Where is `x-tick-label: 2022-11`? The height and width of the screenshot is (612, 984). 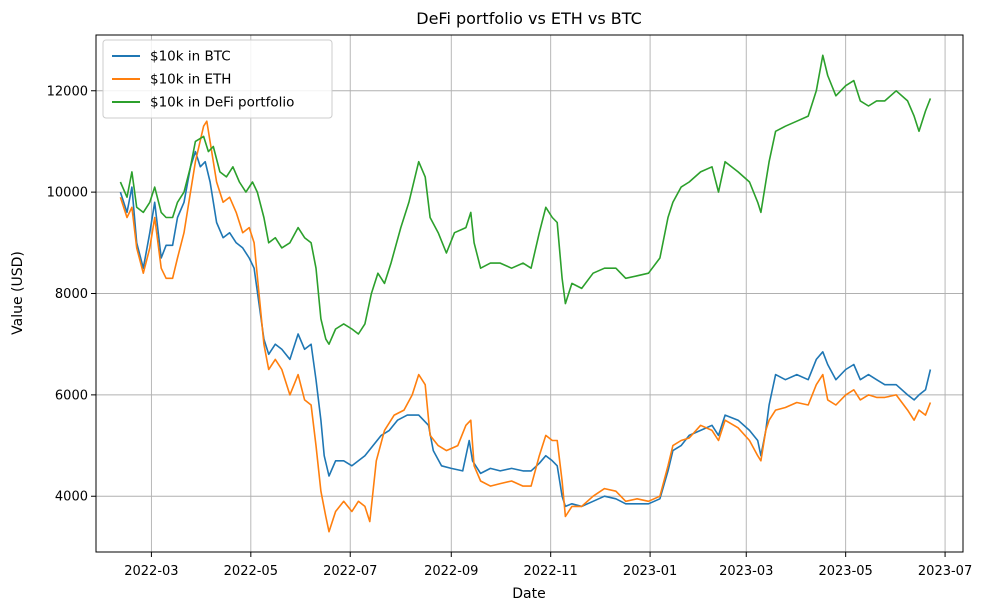 x-tick-label: 2022-11 is located at coordinates (551, 571).